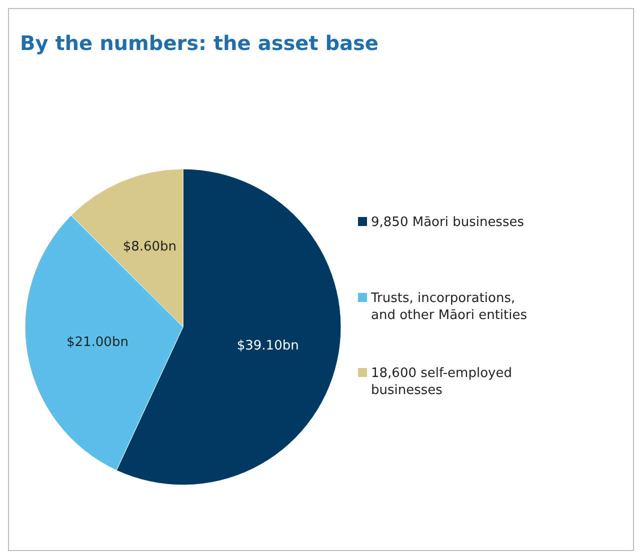  I want to click on data-label: $21.00bn, so click(97, 342).